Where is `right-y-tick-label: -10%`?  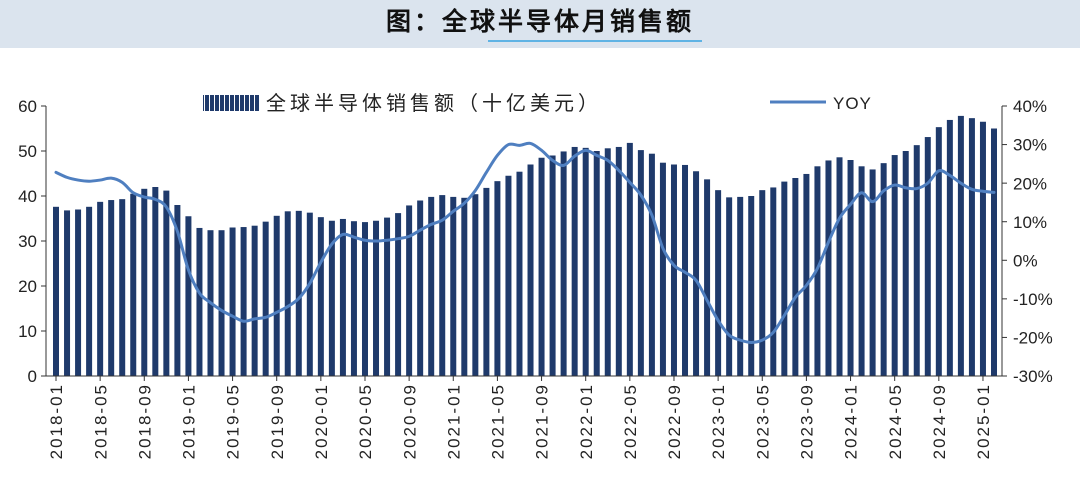
right-y-tick-label: -10% is located at coordinates (1033, 299).